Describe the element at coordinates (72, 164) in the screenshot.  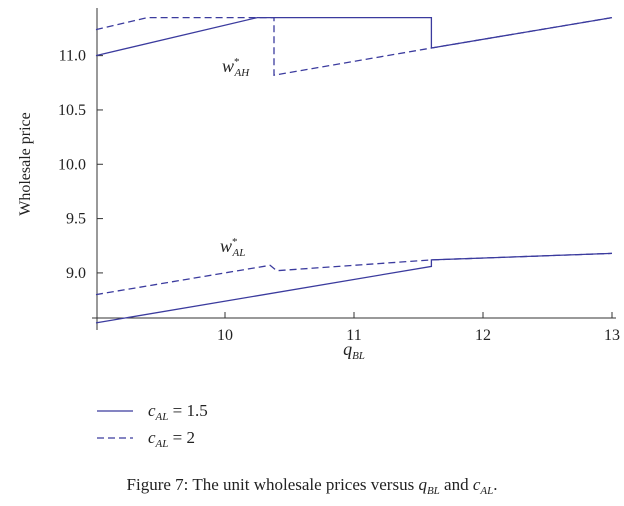
I see `y-tick-label: 10.0` at that location.